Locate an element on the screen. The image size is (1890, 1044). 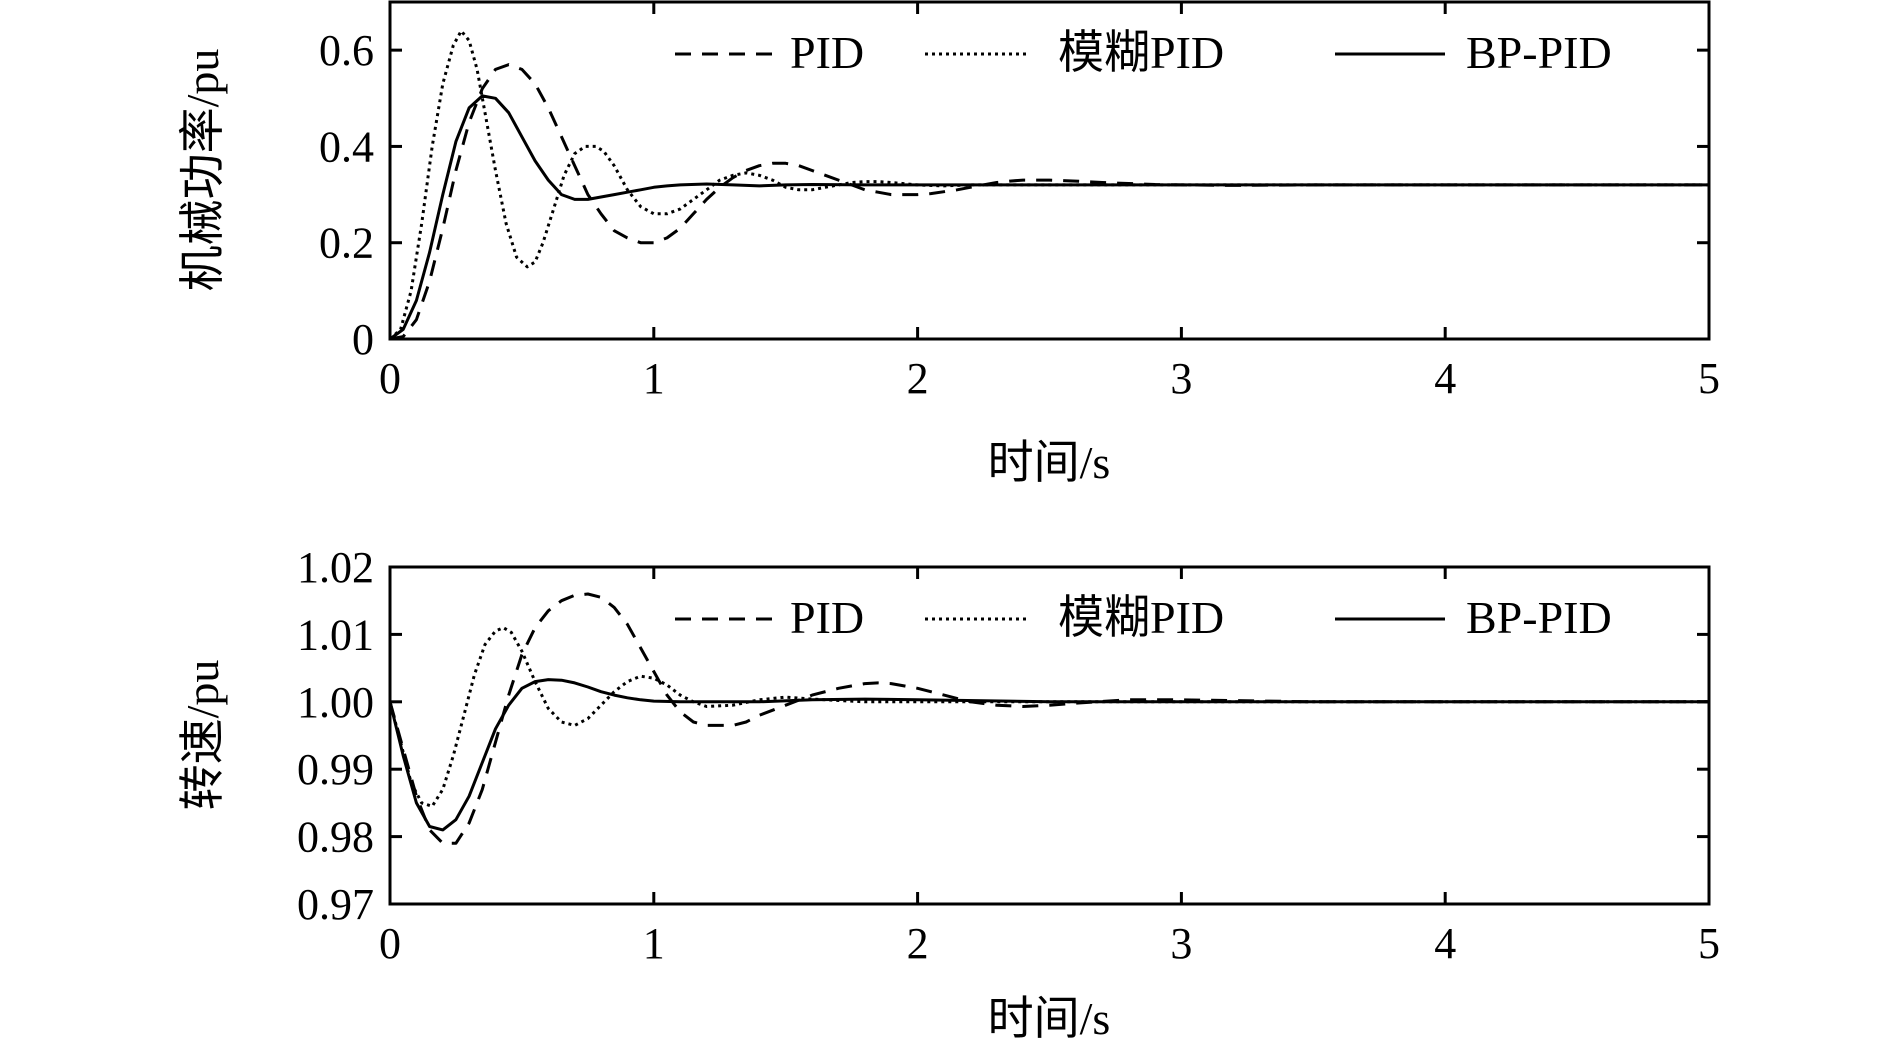
power-x-axis-title: 时间/s is located at coordinates (1049, 462).